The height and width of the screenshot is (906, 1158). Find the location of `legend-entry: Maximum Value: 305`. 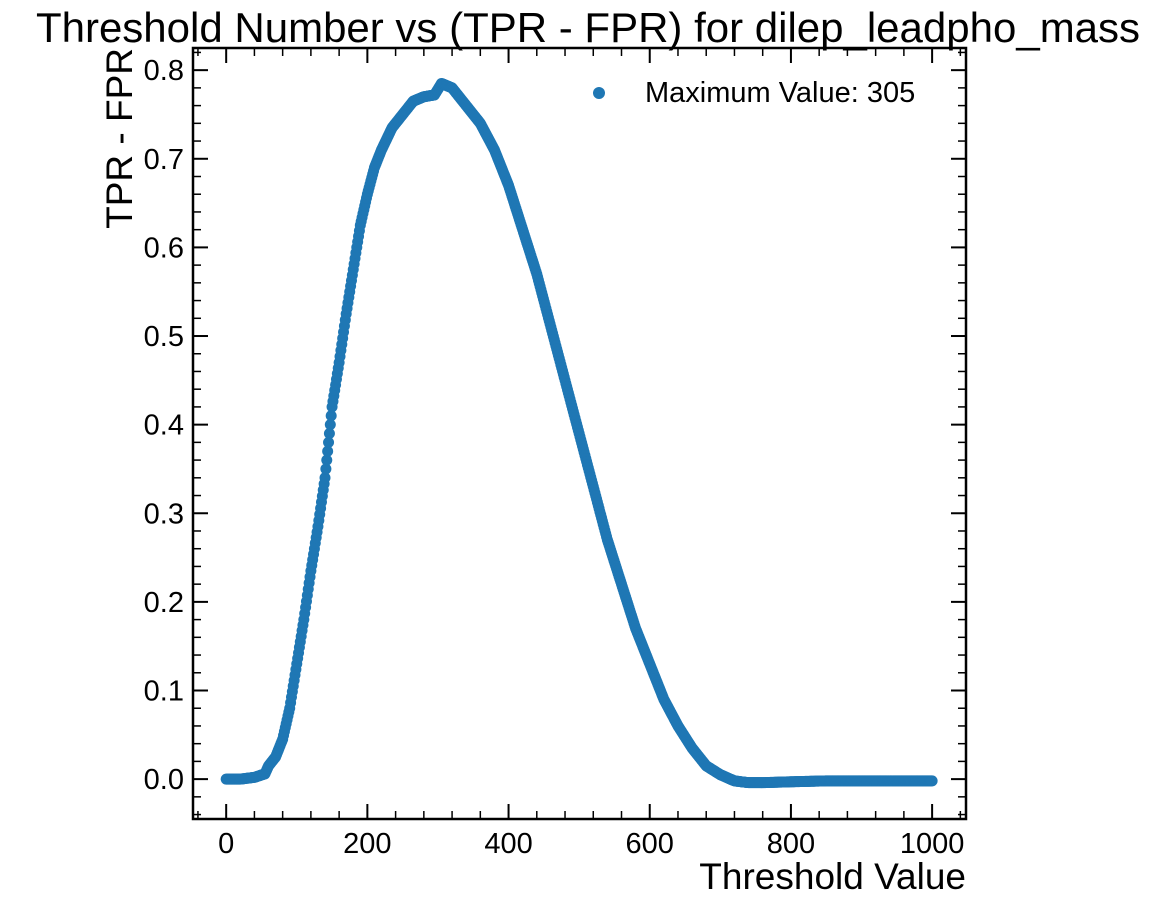

legend-entry: Maximum Value: 305 is located at coordinates (780, 93).